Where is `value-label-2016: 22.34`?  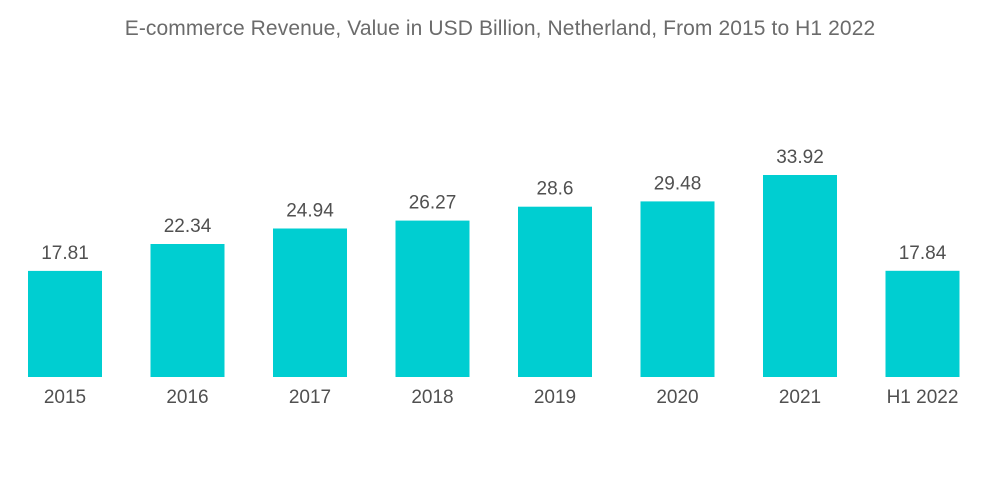
value-label-2016: 22.34 is located at coordinates (188, 226).